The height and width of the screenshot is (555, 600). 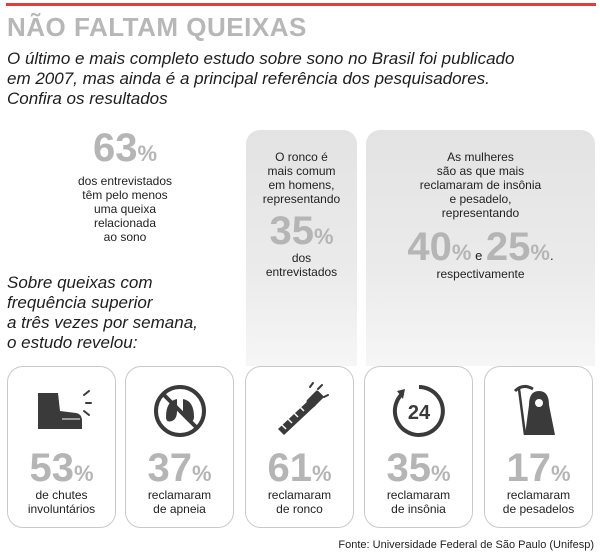 I want to click on card-nightmares: 17% reclamaram de pesadelos, so click(x=538, y=447).